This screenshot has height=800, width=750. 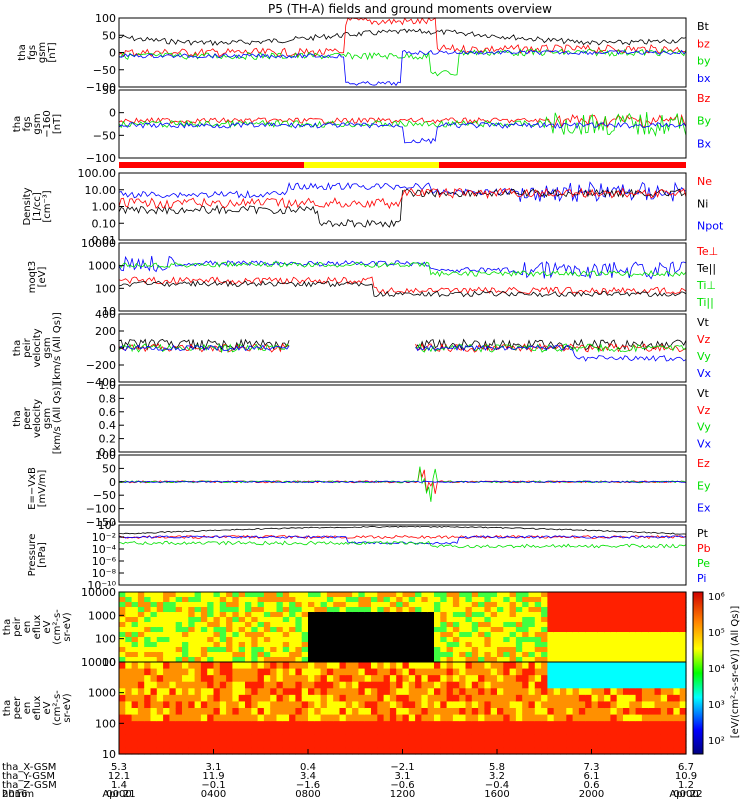 I want to click on x-axis-value: −0.6, so click(x=402, y=785).